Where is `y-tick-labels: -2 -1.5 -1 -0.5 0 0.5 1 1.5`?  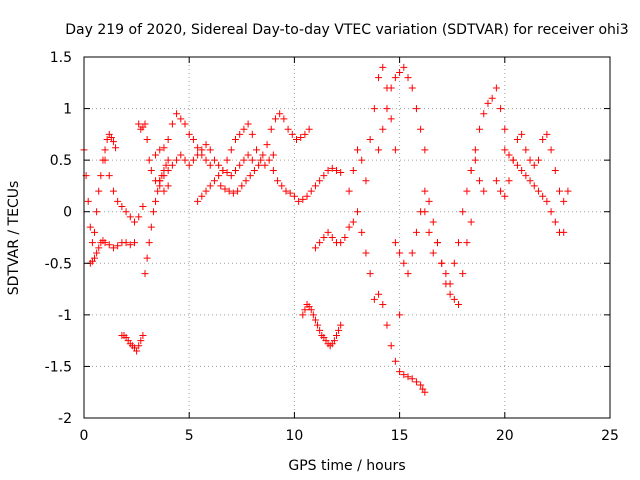 y-tick-labels: -2 -1.5 -1 -0.5 0 0.5 1 1.5 is located at coordinates (58, 238).